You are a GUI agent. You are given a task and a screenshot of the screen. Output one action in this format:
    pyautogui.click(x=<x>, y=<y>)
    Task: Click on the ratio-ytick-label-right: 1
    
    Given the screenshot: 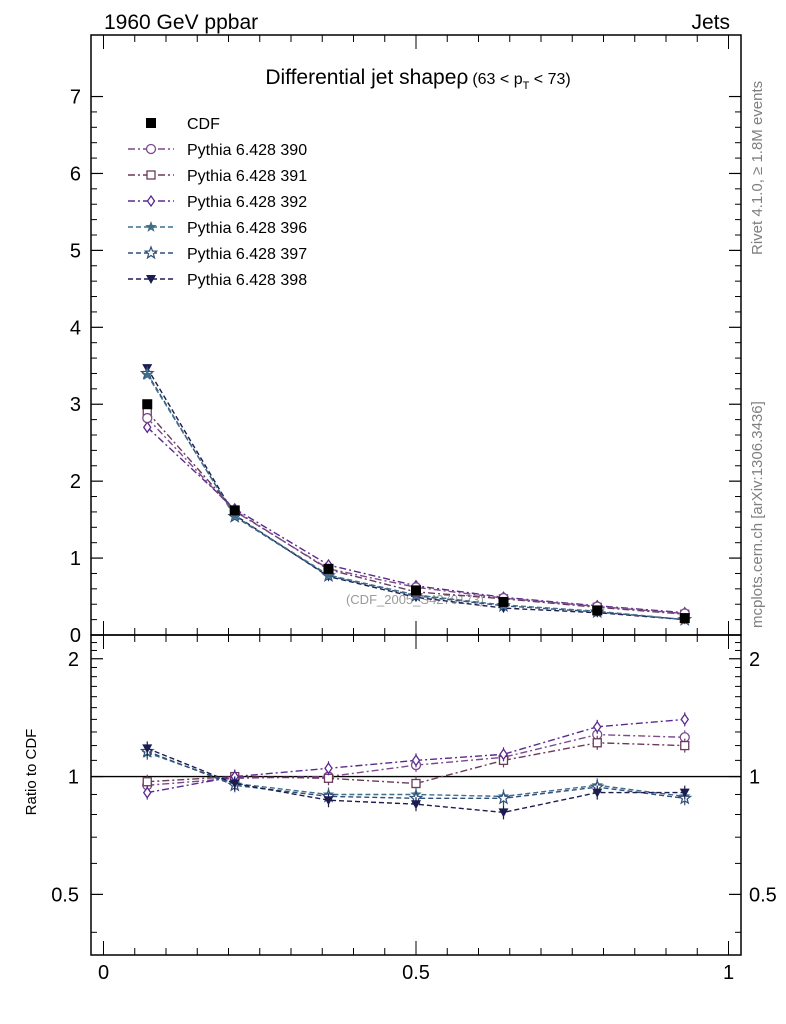 What is the action you would take?
    pyautogui.click(x=754, y=778)
    